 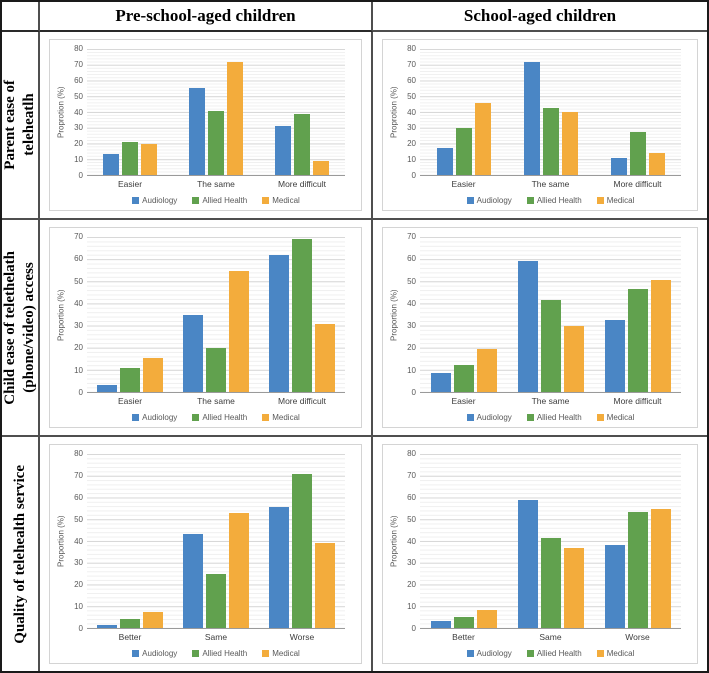 I want to click on bar-medical-the-same, so click(x=239, y=331).